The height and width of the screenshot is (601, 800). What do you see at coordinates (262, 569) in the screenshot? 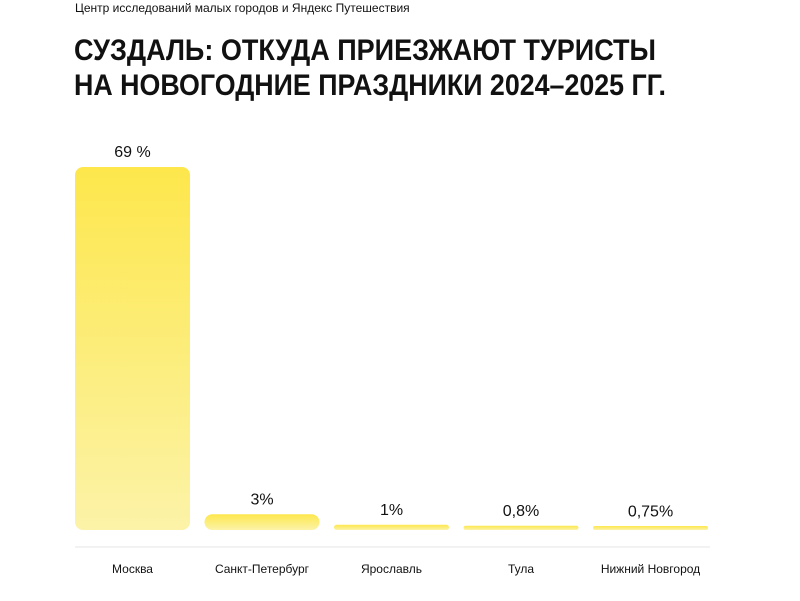
I see `x-tick-label: Санкт-Петербург` at bounding box center [262, 569].